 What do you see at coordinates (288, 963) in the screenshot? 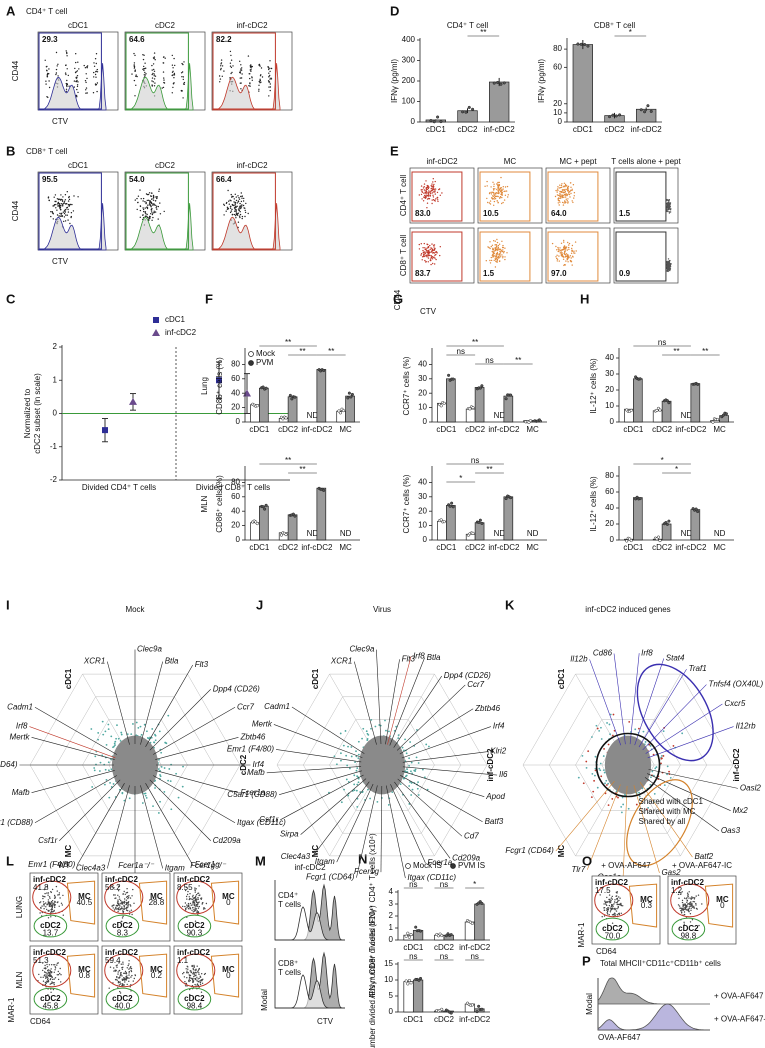
I see `plot-label: CD8⁺` at bounding box center [288, 963].